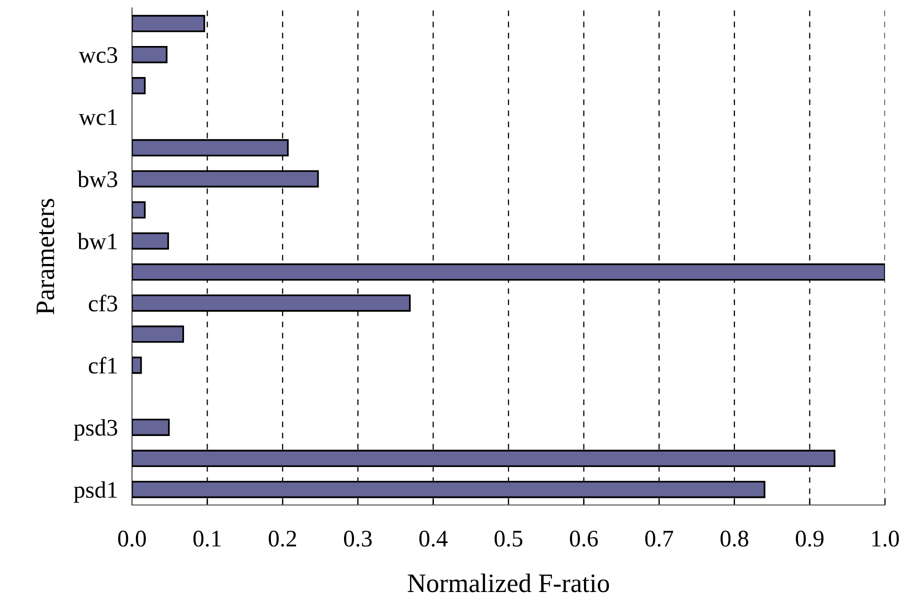 This screenshot has width=909, height=611. What do you see at coordinates (207, 538) in the screenshot?
I see `x-tick-label: 0.1` at bounding box center [207, 538].